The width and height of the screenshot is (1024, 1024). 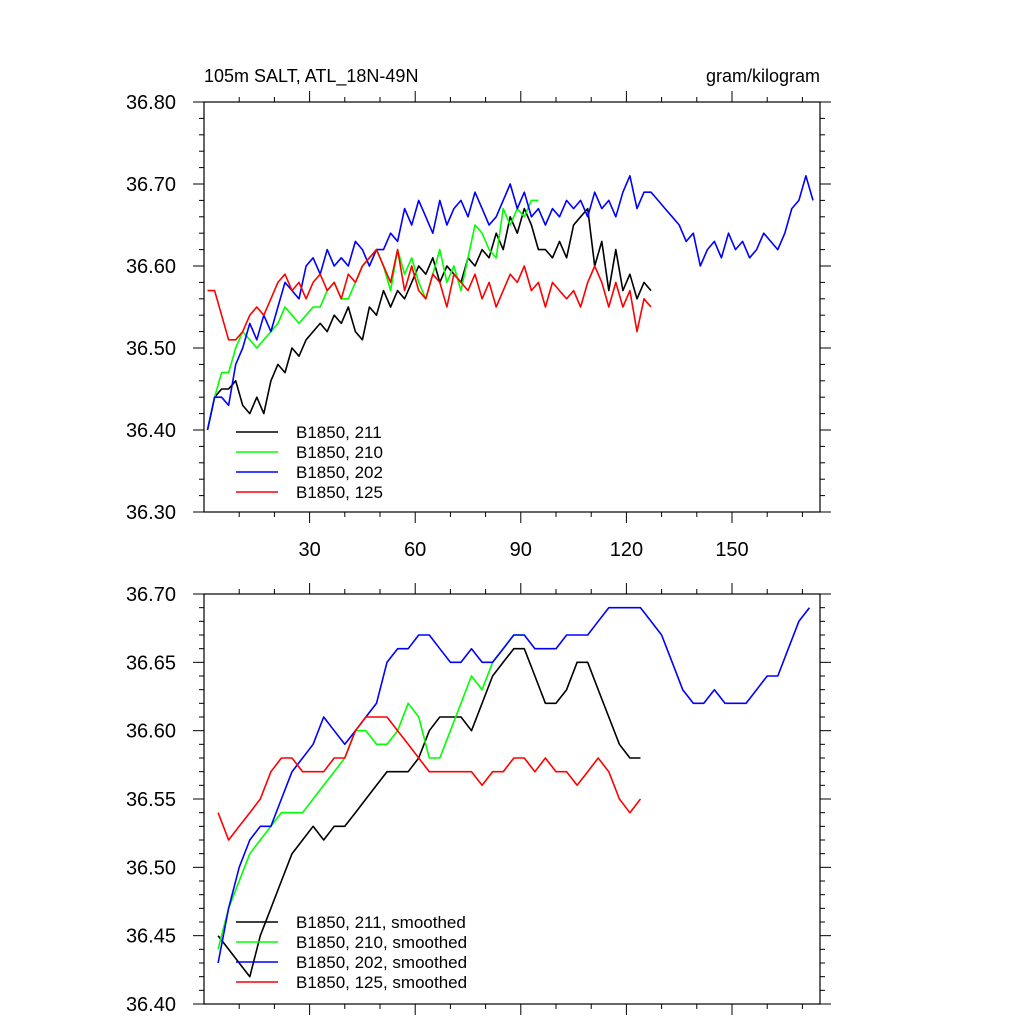 I want to click on legend-label: B1850, 210, so click(x=339, y=452).